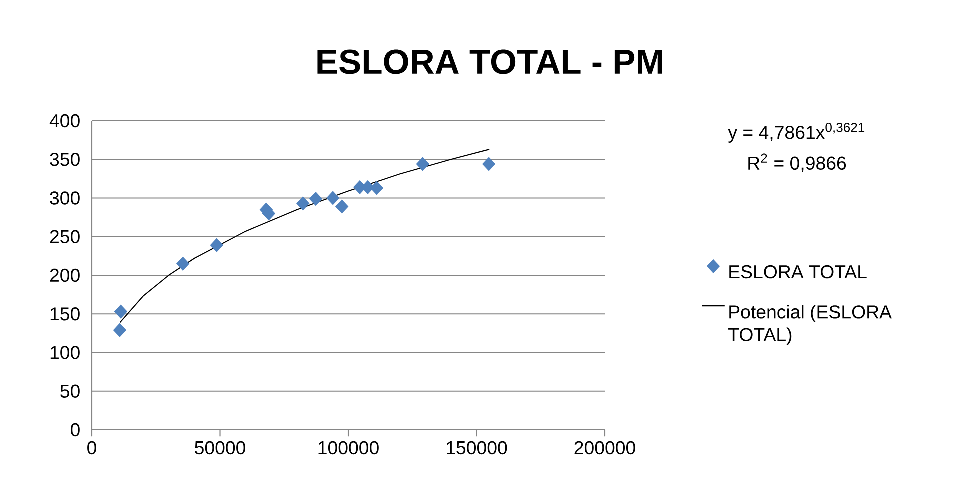  I want to click on y-tick-label: 400, so click(65, 121).